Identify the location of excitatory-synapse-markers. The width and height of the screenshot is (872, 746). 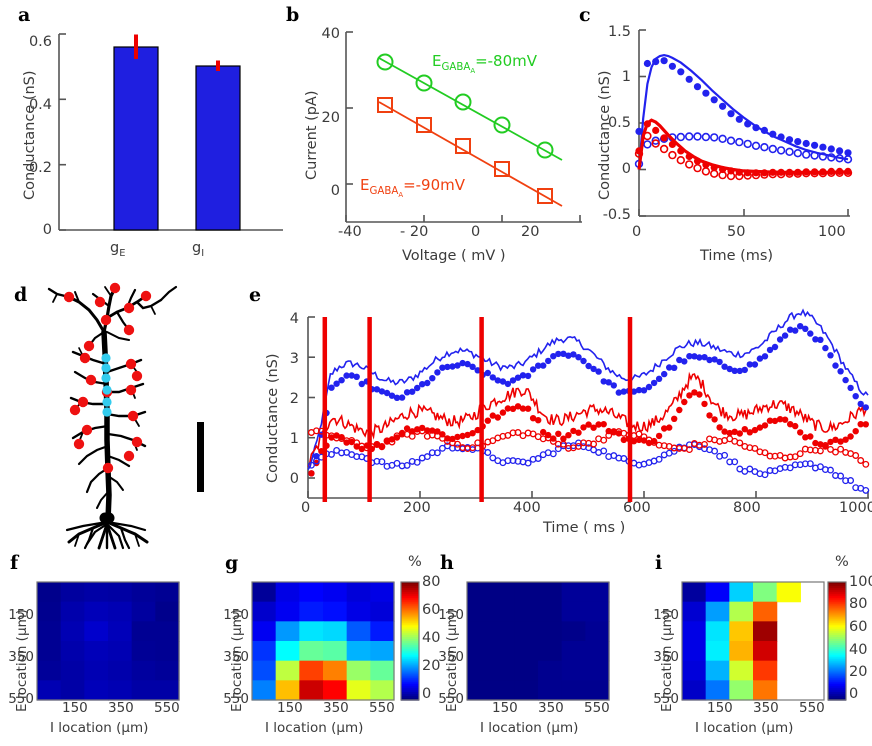
(107, 378).